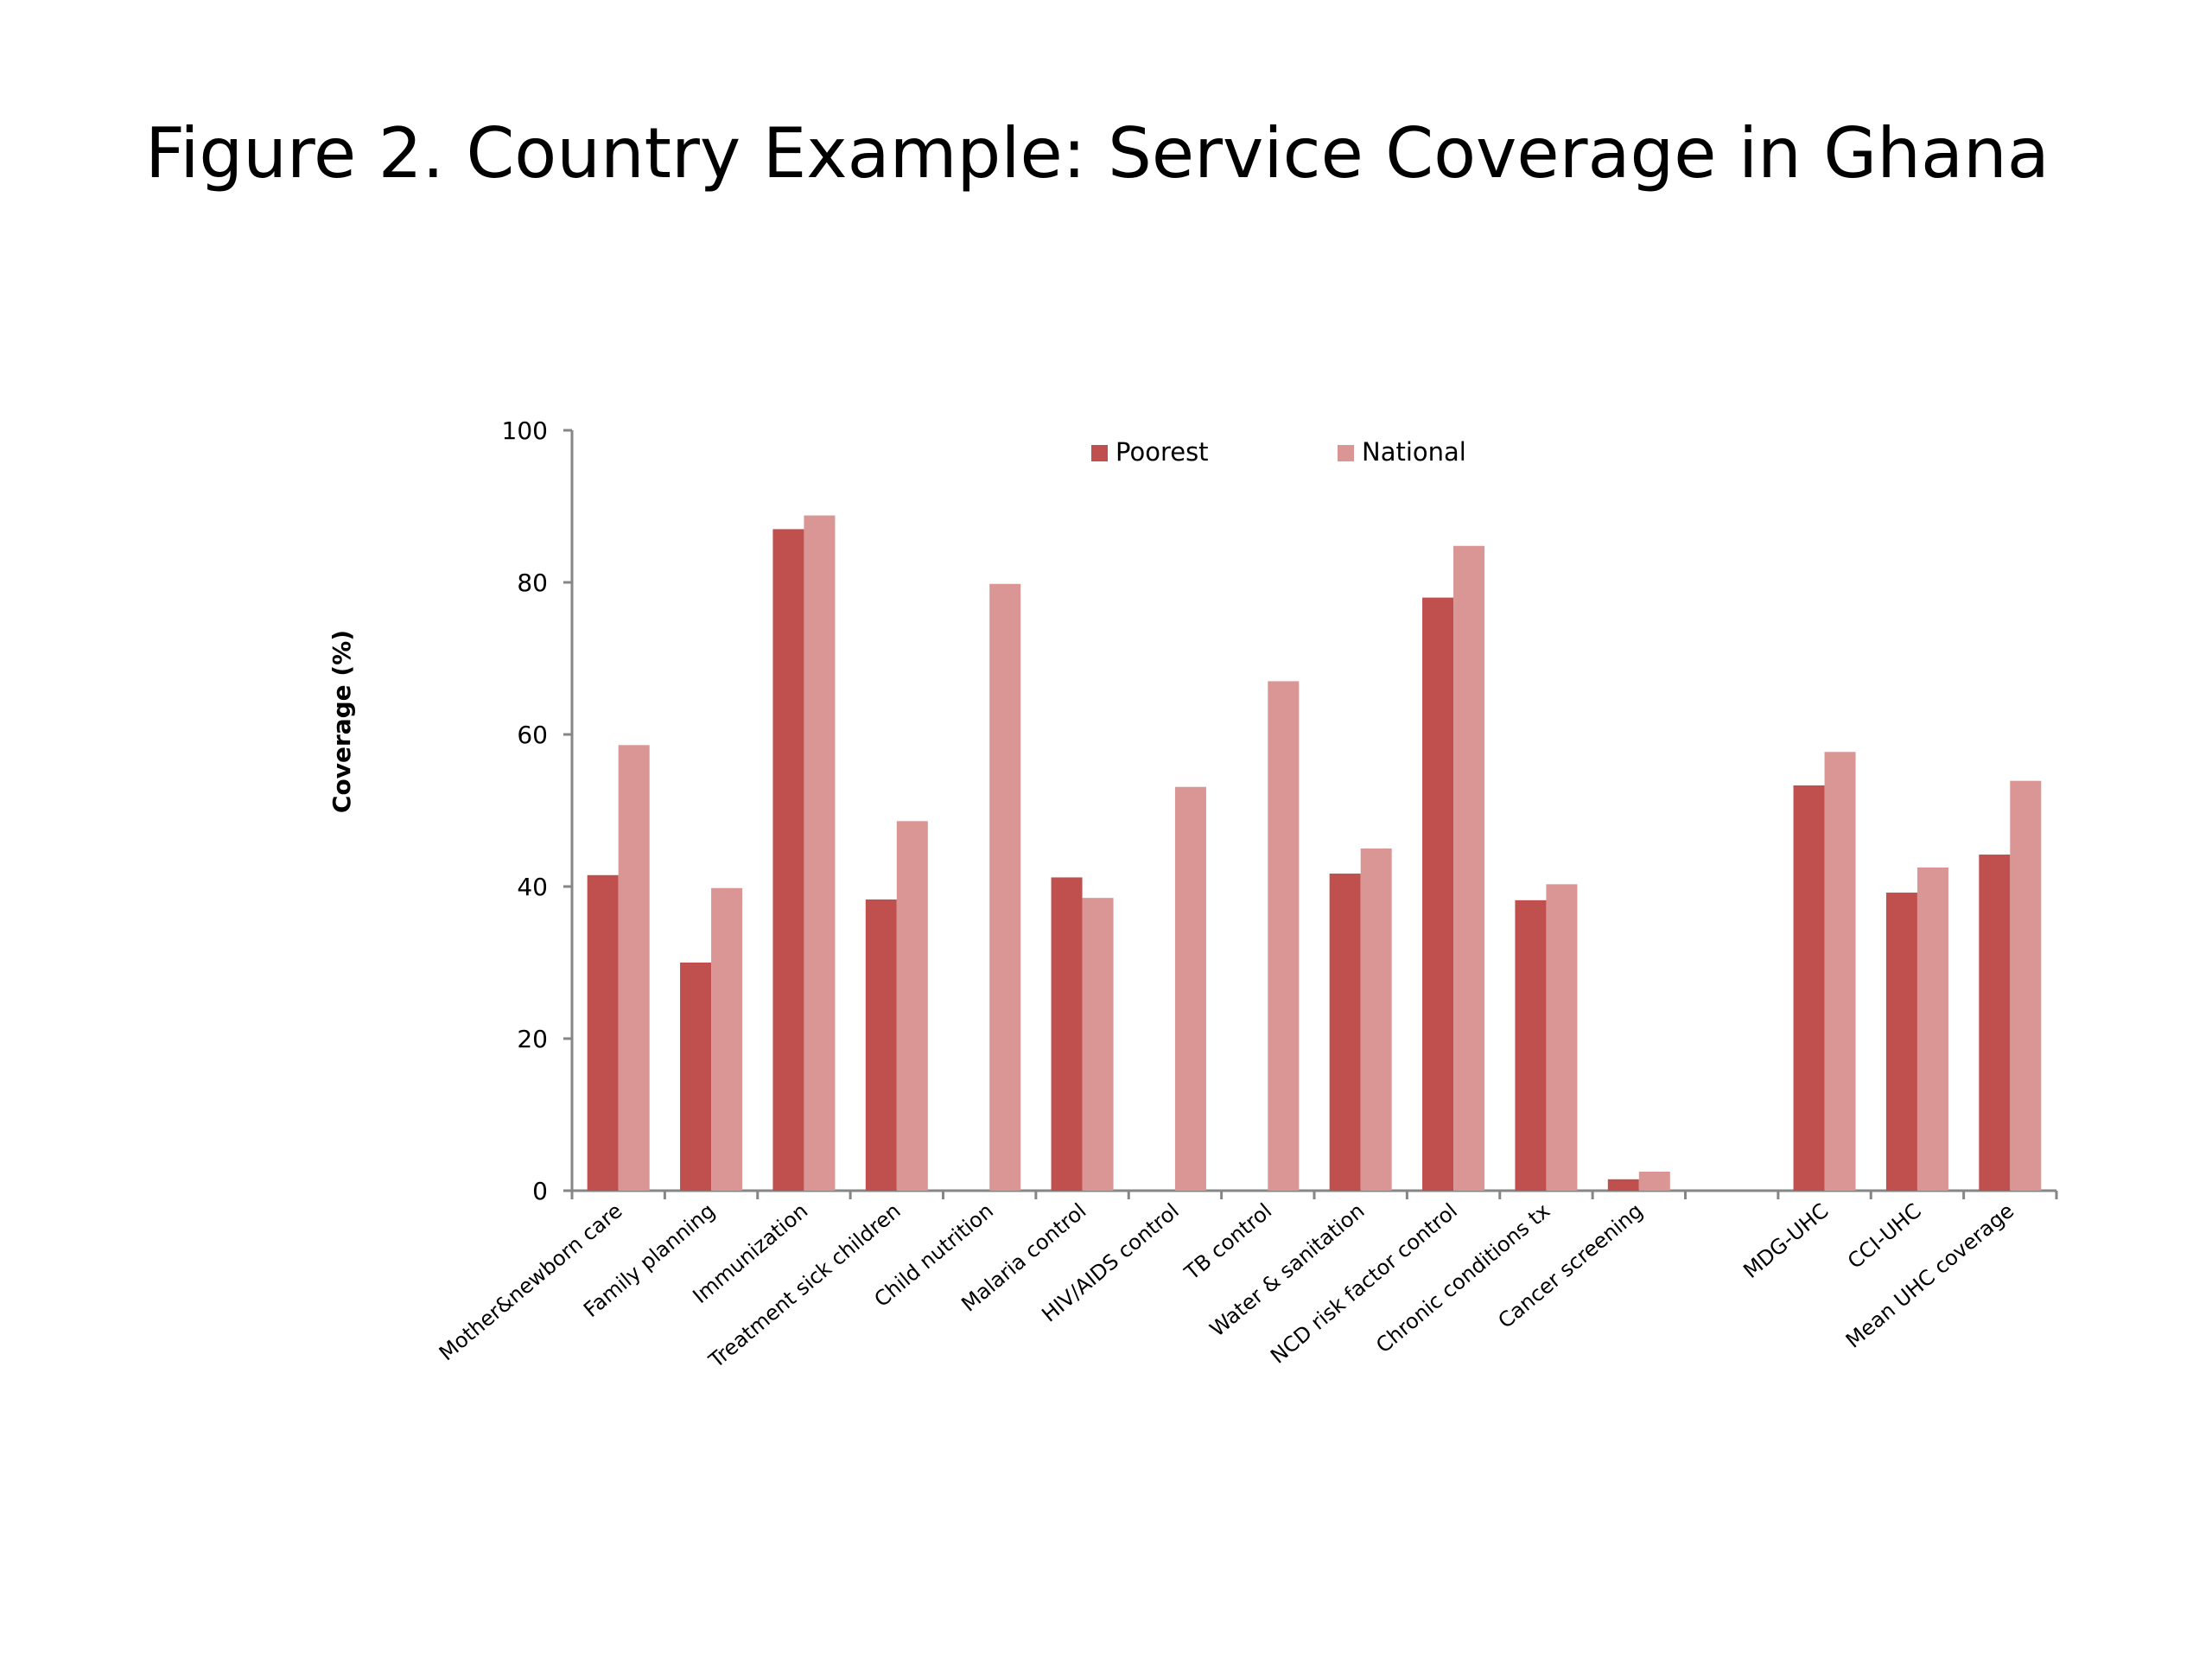 This screenshot has width=2212, height=1659. Describe the element at coordinates (1414, 452) in the screenshot. I see `legend-label-national: National` at that location.